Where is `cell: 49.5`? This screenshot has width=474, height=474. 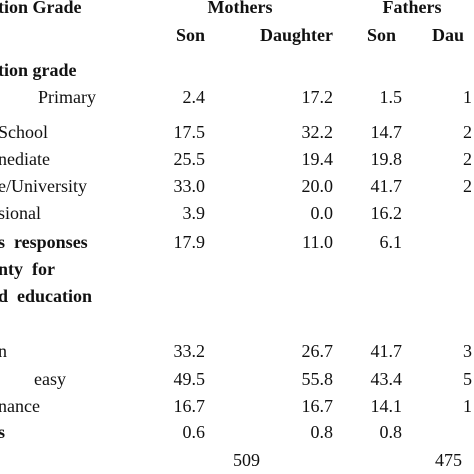
cell: 49.5 is located at coordinates (190, 379).